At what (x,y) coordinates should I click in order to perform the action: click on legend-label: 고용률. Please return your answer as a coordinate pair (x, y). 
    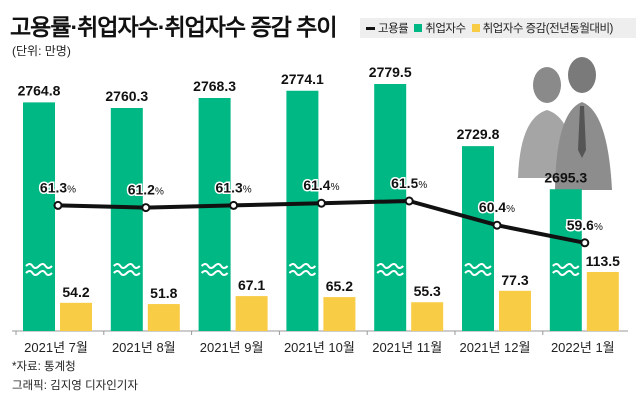
    Looking at the image, I should click on (393, 29).